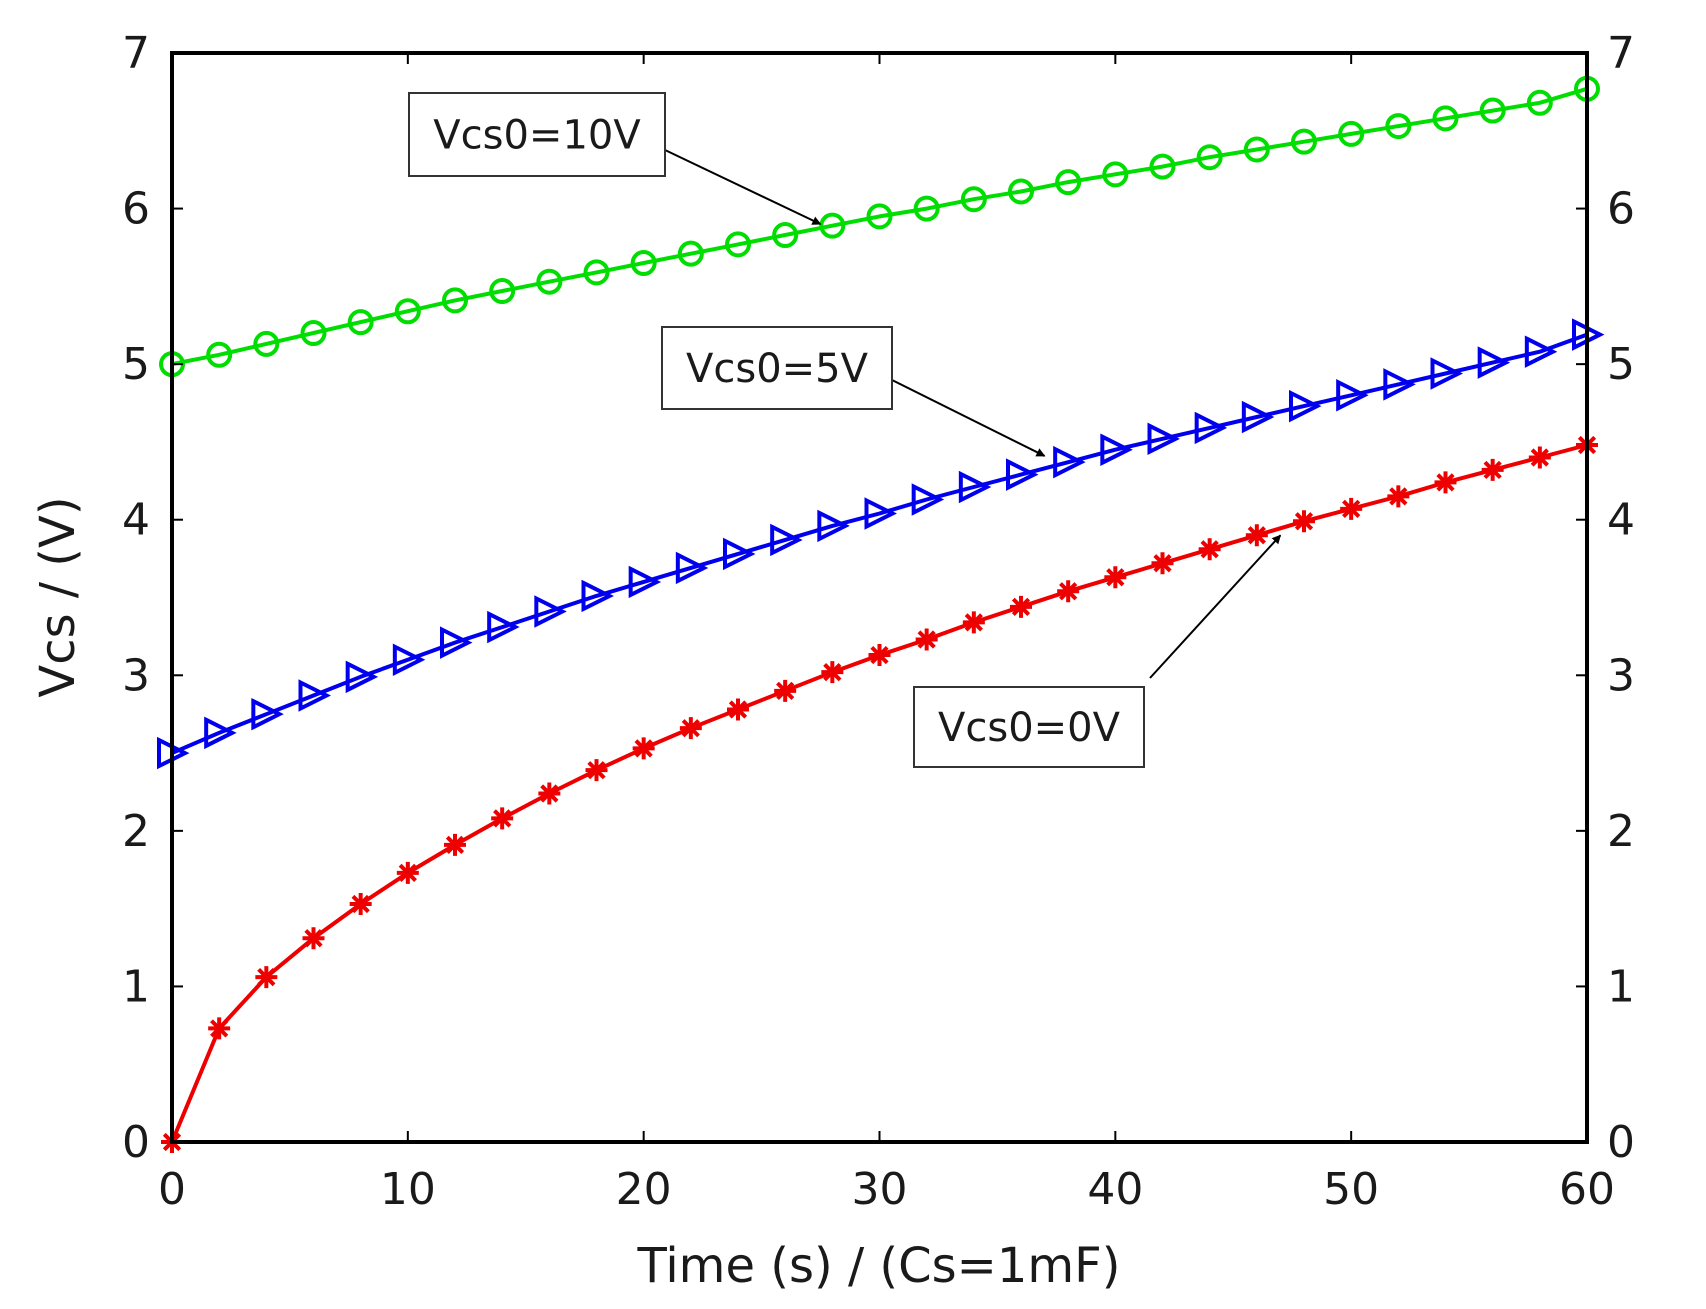  What do you see at coordinates (136, 1142) in the screenshot?
I see `y-tick-label-left: 0` at bounding box center [136, 1142].